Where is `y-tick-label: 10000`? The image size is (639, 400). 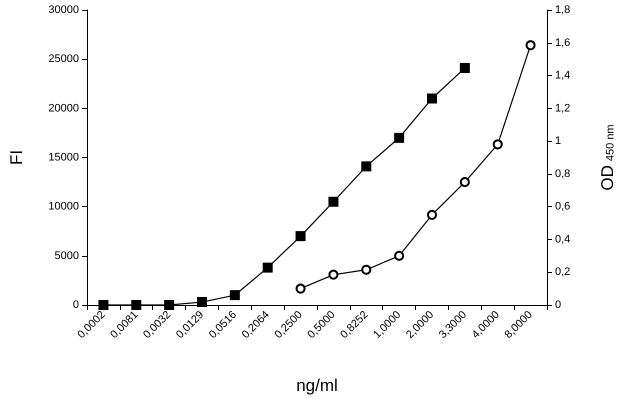 y-tick-label: 10000 is located at coordinates (63, 206).